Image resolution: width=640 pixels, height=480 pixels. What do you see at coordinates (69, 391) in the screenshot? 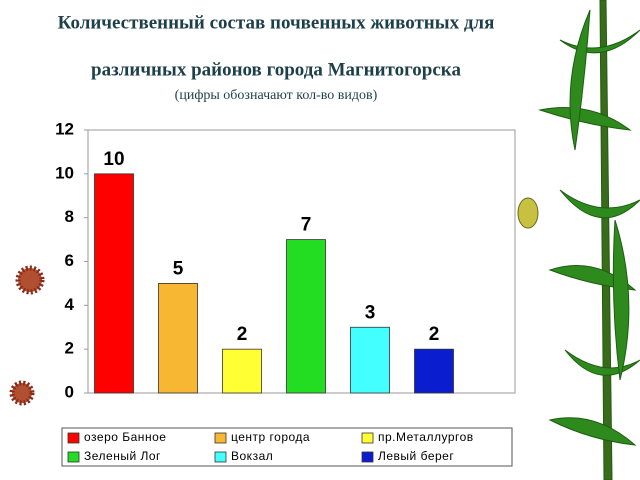
I see `y-tick-label: 0` at bounding box center [69, 391].